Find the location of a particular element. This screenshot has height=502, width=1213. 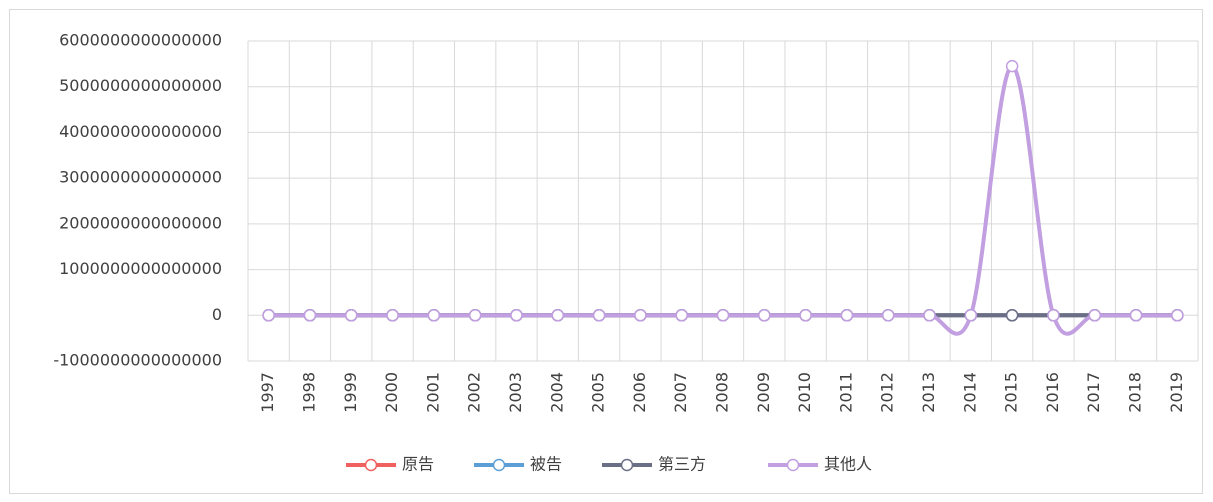

y-tick-label: 4000000000000000 is located at coordinates (140, 131).